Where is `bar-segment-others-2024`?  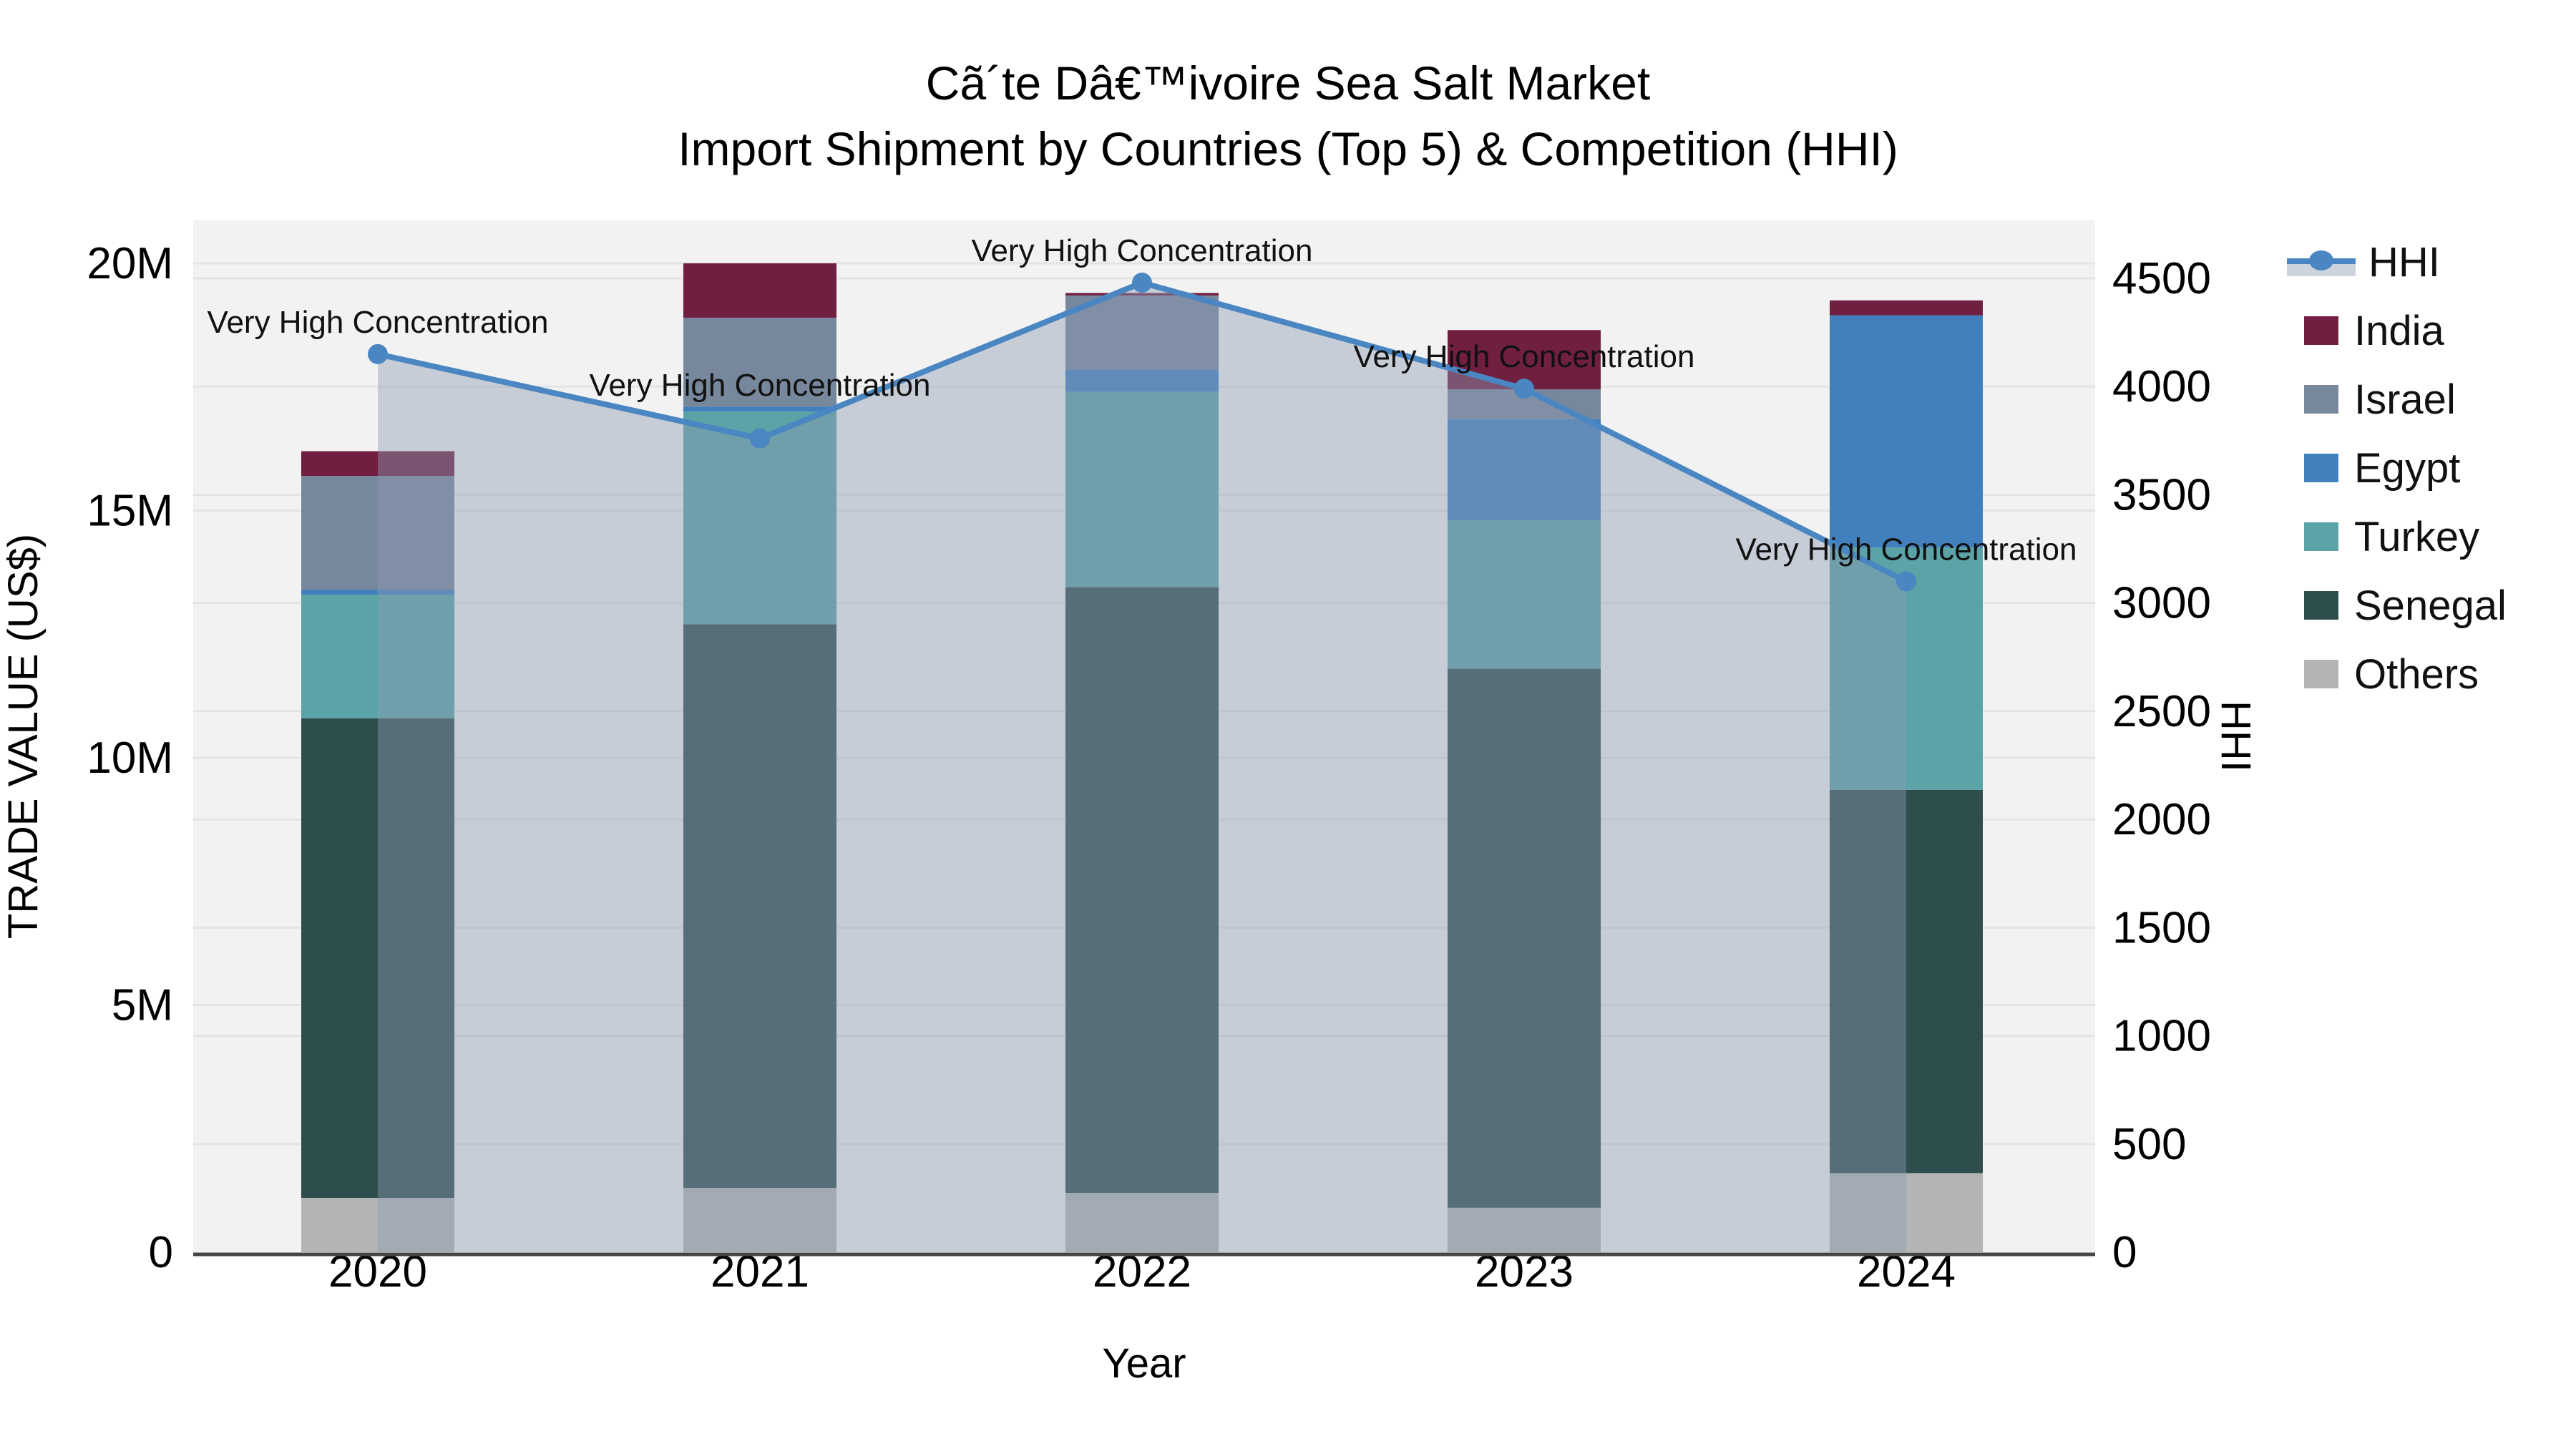 bar-segment-others-2024 is located at coordinates (1906, 1212).